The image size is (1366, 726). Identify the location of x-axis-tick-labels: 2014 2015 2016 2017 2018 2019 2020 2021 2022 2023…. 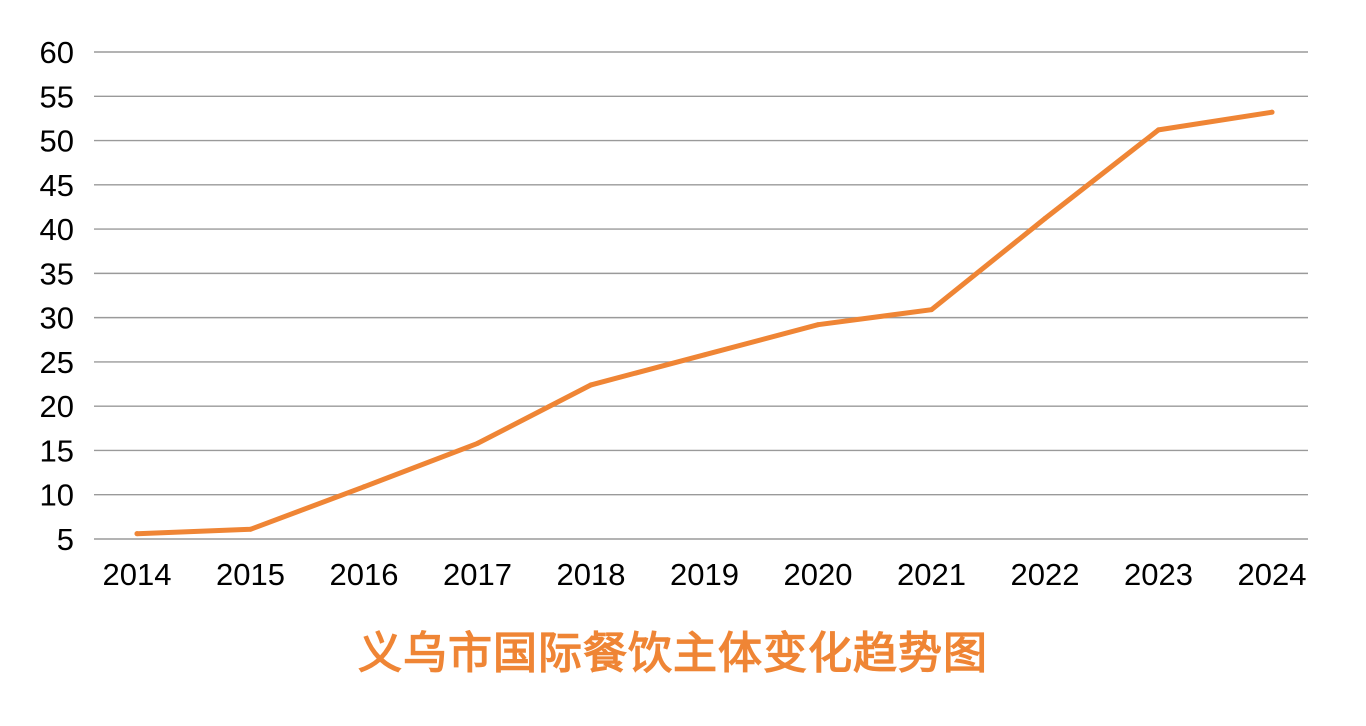
(705, 574).